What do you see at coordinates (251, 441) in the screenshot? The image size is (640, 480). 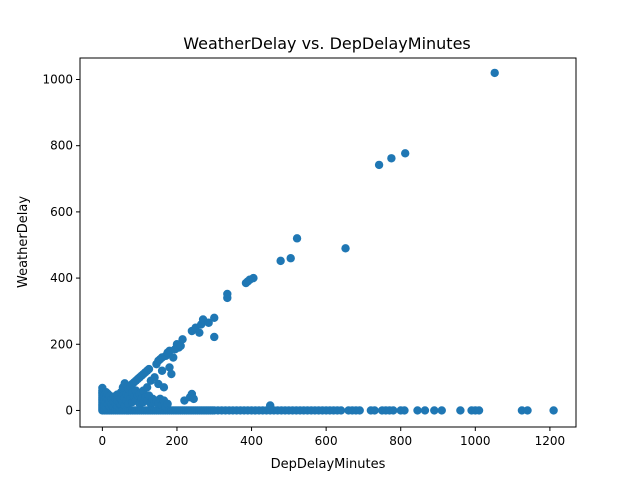 I see `x-tick-label: 400` at bounding box center [251, 441].